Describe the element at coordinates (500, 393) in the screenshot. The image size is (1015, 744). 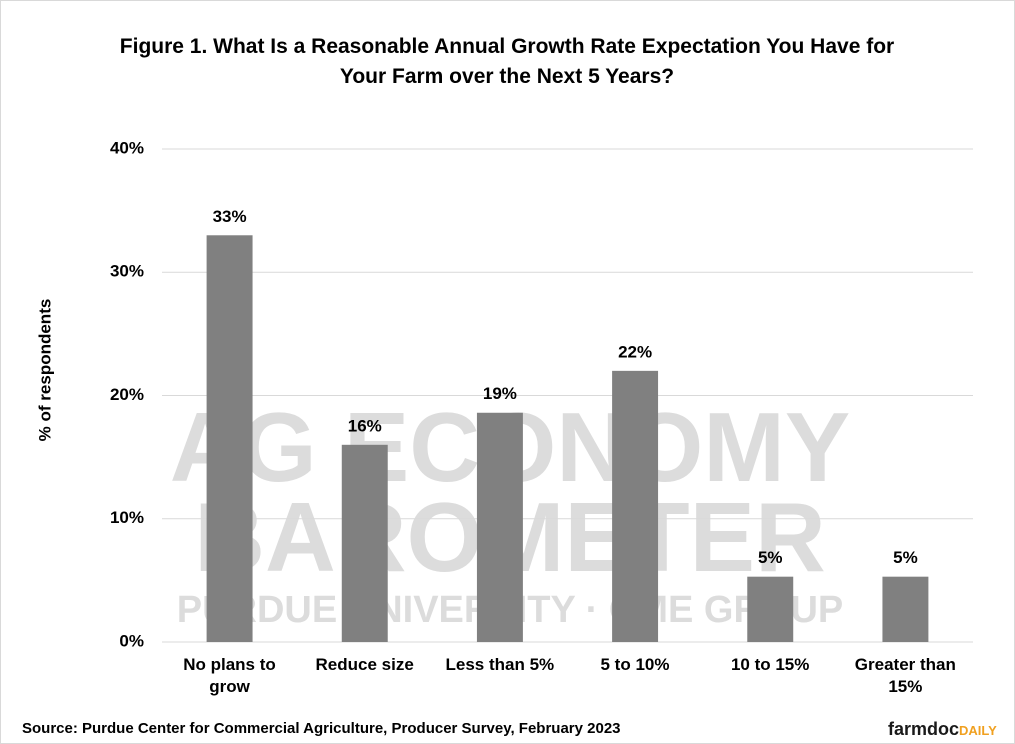
I see `data-label: 19%` at that location.